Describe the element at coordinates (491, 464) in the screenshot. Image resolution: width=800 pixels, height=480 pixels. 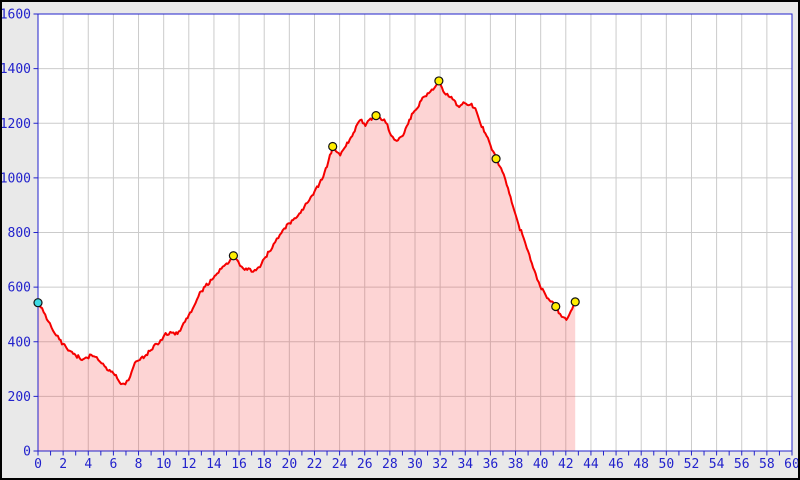
I see `x-tick-label: 36` at that location.